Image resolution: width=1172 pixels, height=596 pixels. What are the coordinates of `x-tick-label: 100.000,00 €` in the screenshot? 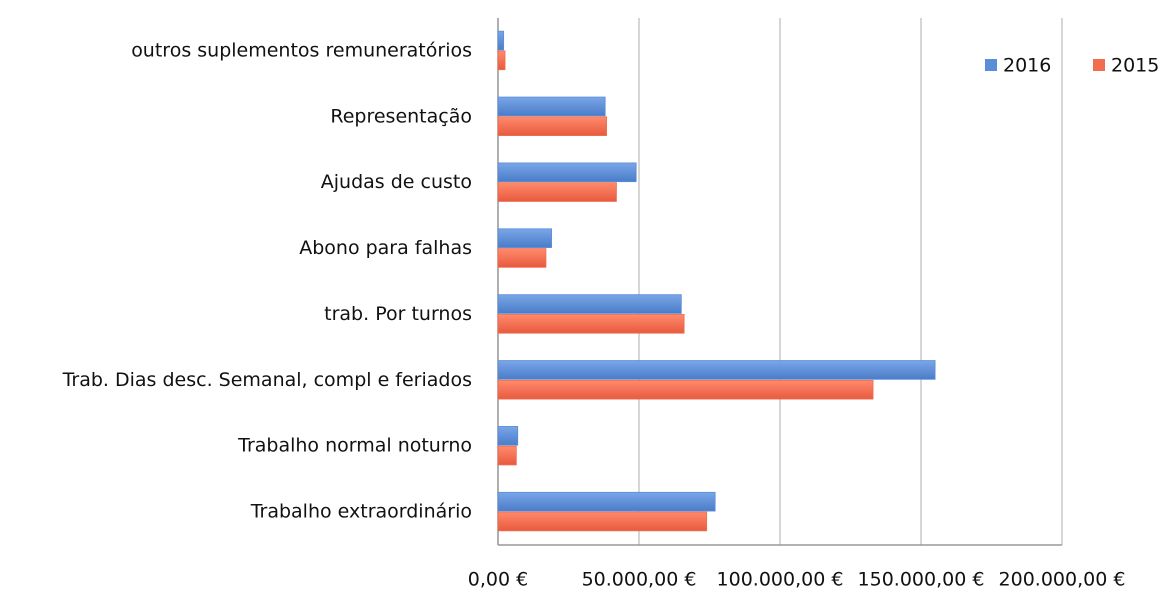 It's located at (780, 580).